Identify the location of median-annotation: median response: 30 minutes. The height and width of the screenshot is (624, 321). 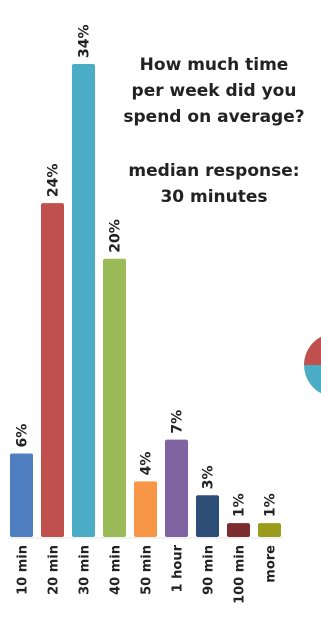
(214, 184).